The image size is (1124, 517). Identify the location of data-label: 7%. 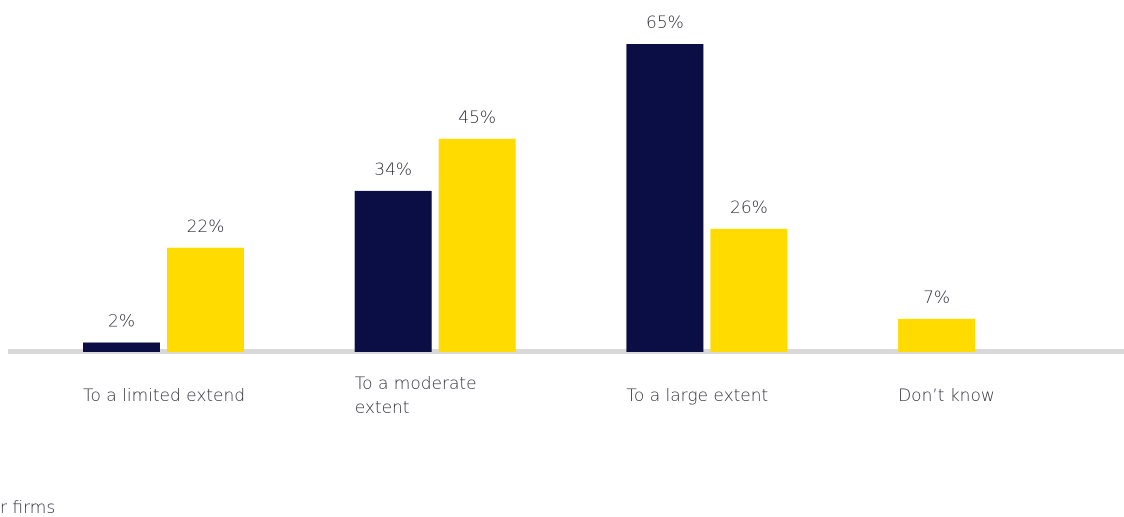
(936, 298).